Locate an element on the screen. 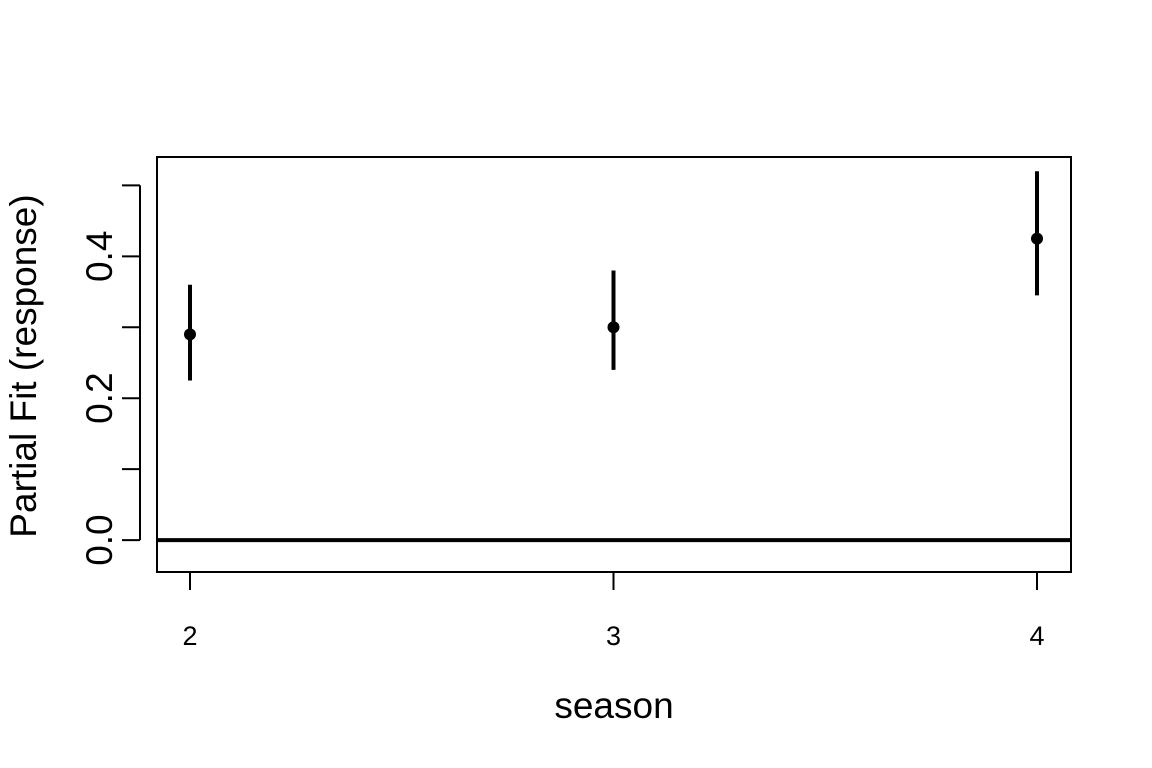 This screenshot has width=1152, height=768. y-tick-label: 0.0 is located at coordinates (99, 539).